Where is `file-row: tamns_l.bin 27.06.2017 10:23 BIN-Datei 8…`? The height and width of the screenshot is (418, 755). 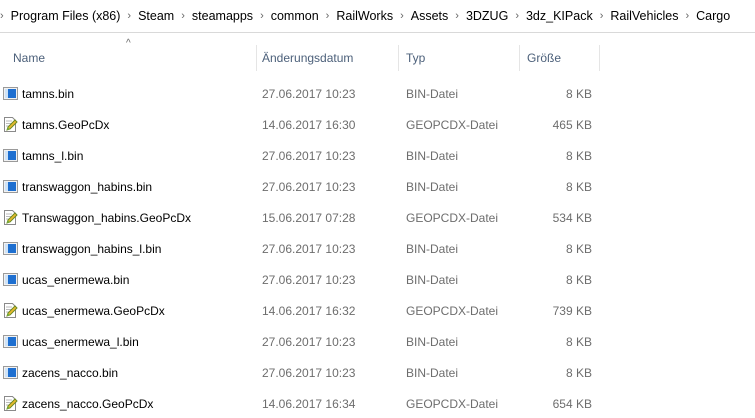
file-row: tamns_l.bin 27.06.2017 10:23 BIN-Datei 8… is located at coordinates (377, 156).